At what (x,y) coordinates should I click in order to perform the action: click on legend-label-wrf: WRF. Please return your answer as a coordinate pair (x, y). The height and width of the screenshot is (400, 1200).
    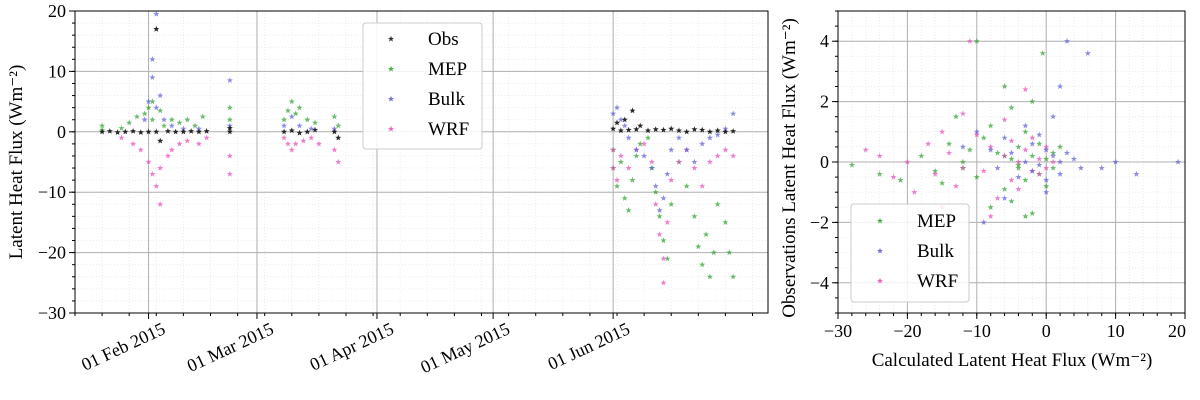
    Looking at the image, I should click on (937, 281).